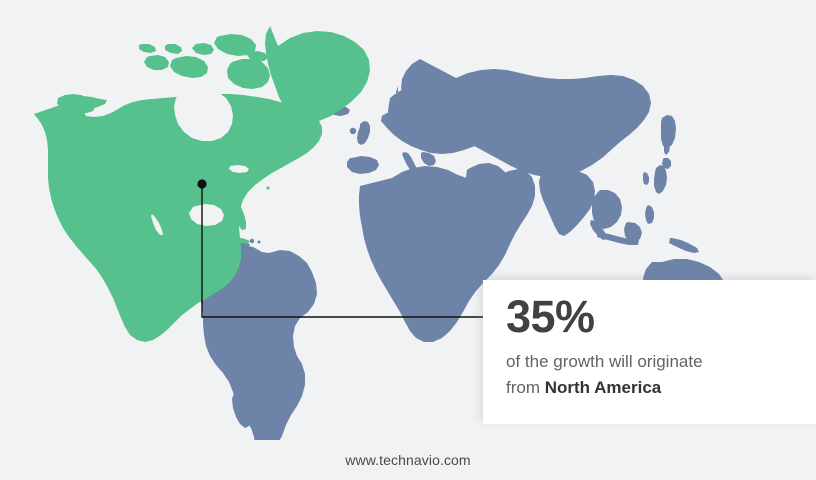 The image size is (816, 480). I want to click on victoria-island-shape, so click(189, 67).